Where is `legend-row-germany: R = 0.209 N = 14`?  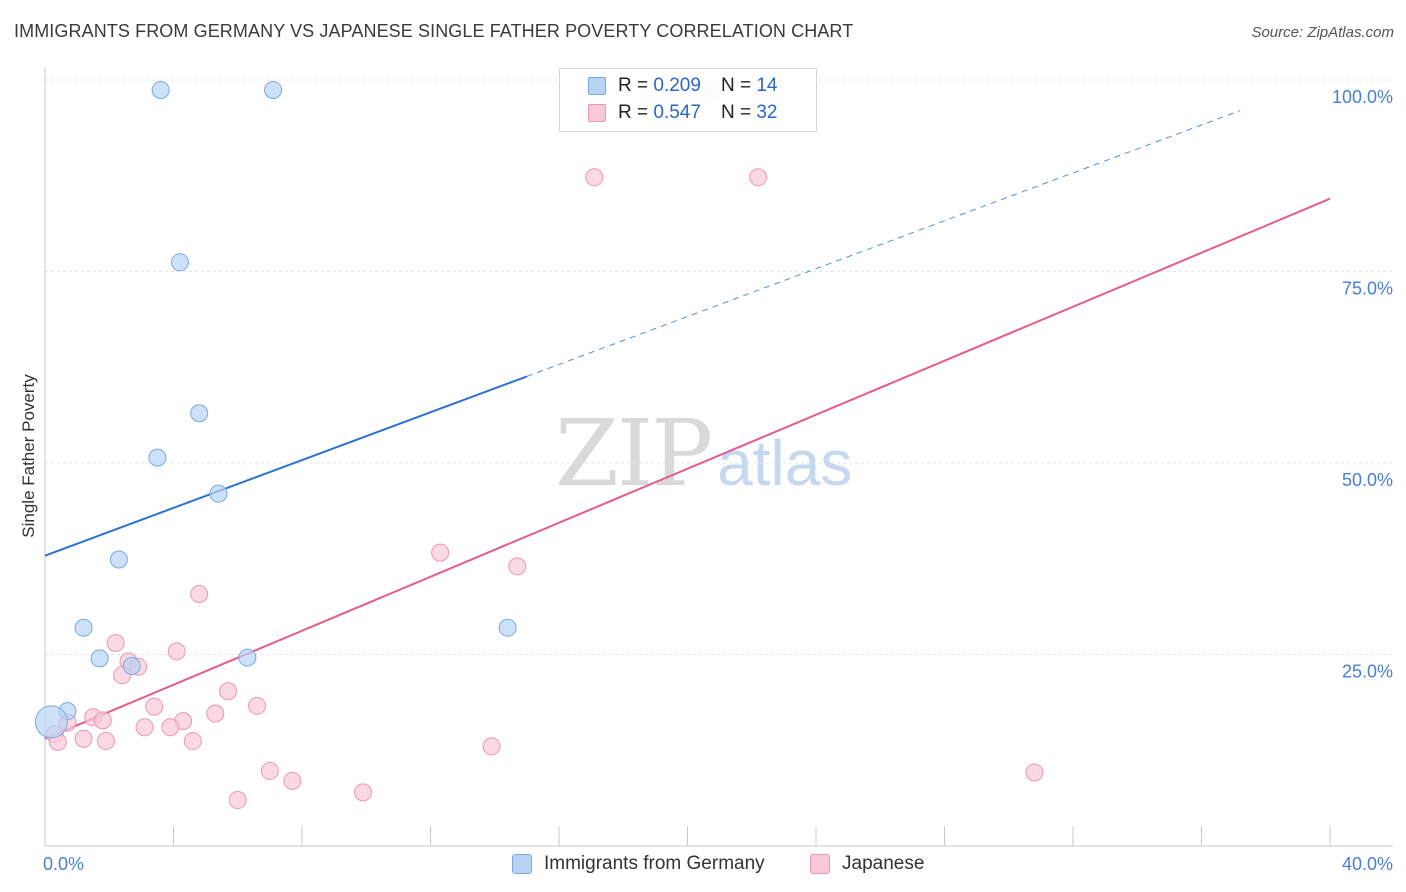 legend-row-germany: R = 0.209 N = 14 is located at coordinates (682, 86).